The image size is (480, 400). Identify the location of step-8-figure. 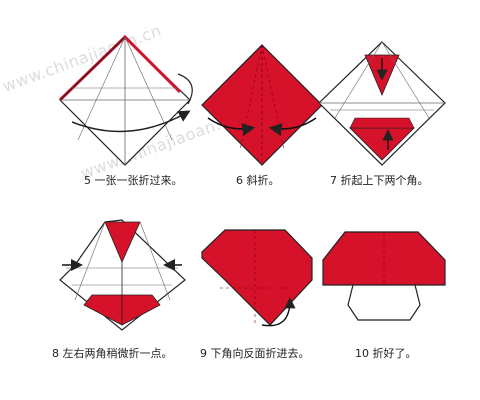
(122, 275).